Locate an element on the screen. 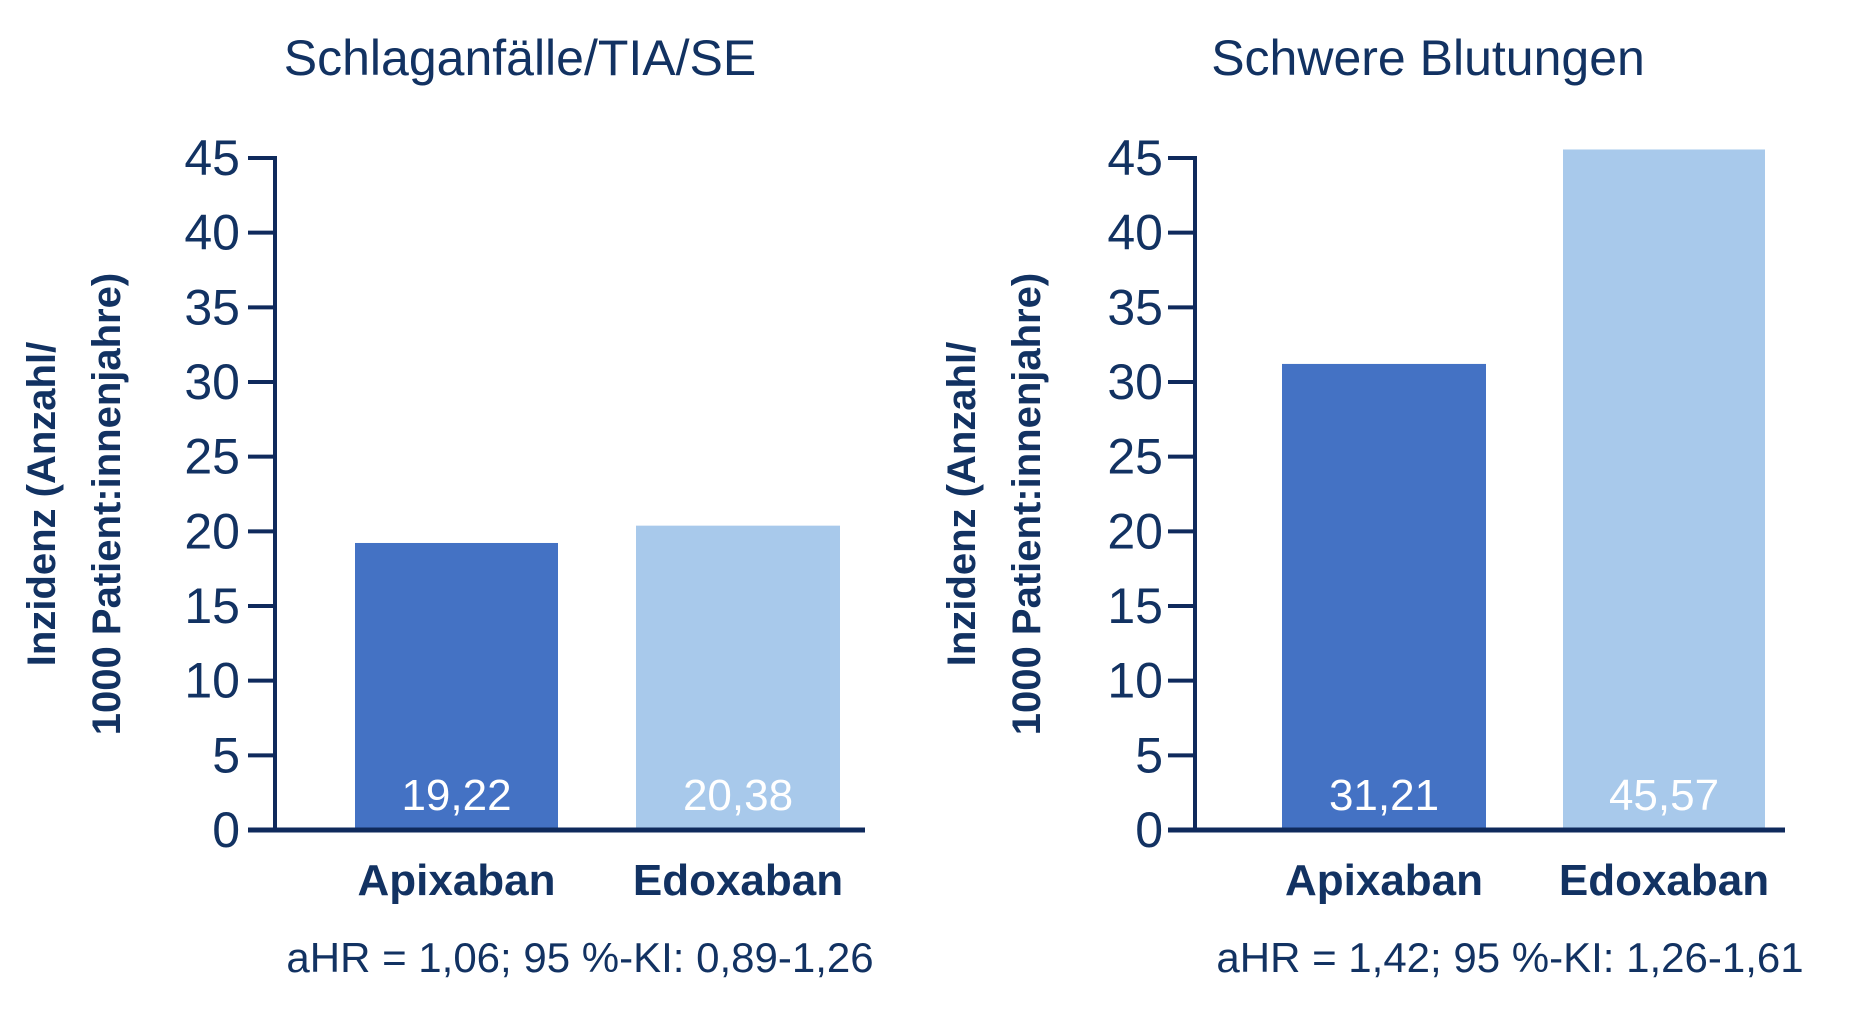  hazard-ratio-footnote: aHR = 1,42; 95 %-KI: 1,26-1,61 is located at coordinates (1509, 957).